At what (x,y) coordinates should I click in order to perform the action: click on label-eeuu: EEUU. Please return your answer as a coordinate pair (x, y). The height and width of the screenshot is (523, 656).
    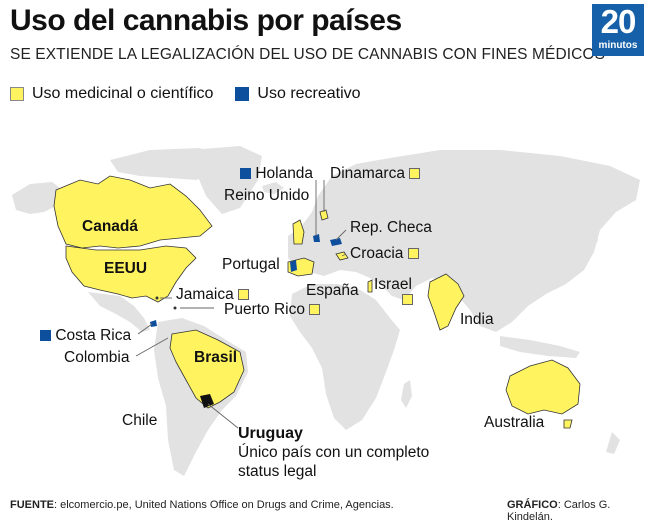
    Looking at the image, I should click on (126, 268).